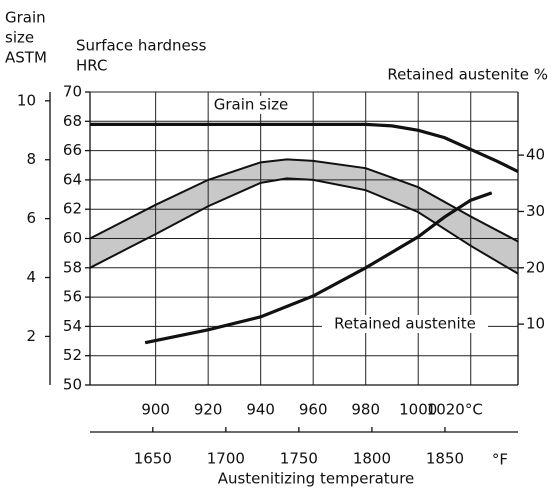  I want to click on grain-tick-label: 2, so click(31, 336).